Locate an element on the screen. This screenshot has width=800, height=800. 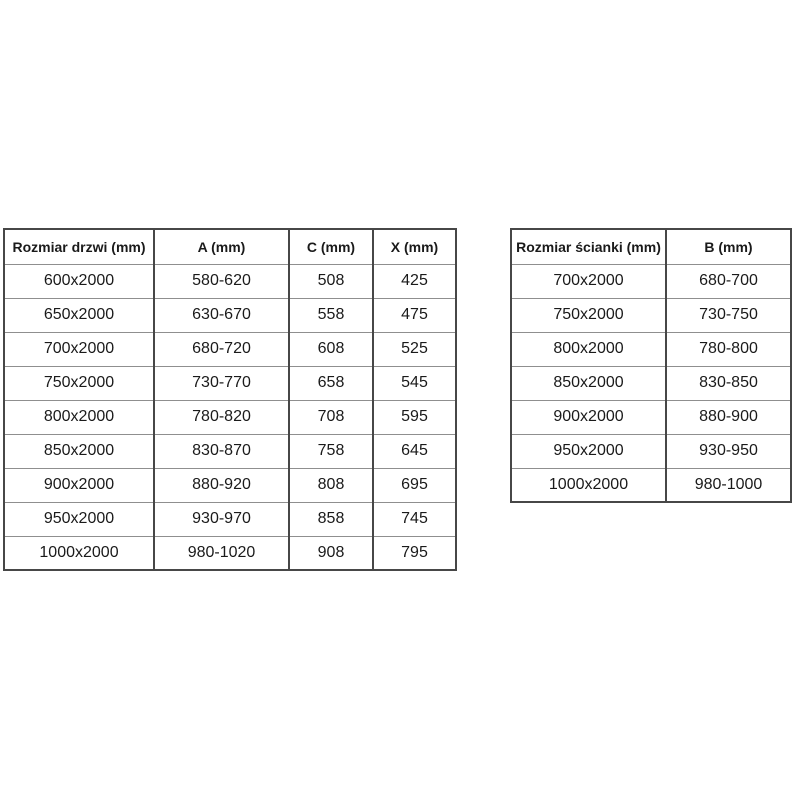
table-cell: 780-800 is located at coordinates (728, 349).